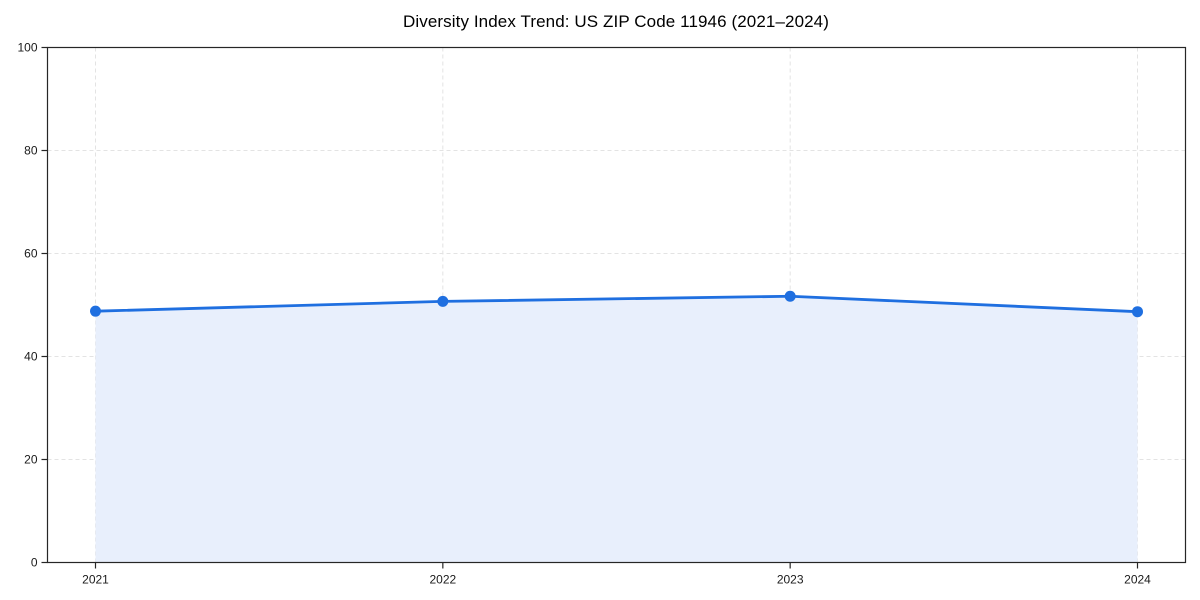  Describe the element at coordinates (790, 580) in the screenshot. I see `x-axis-tick-label: 2023` at that location.